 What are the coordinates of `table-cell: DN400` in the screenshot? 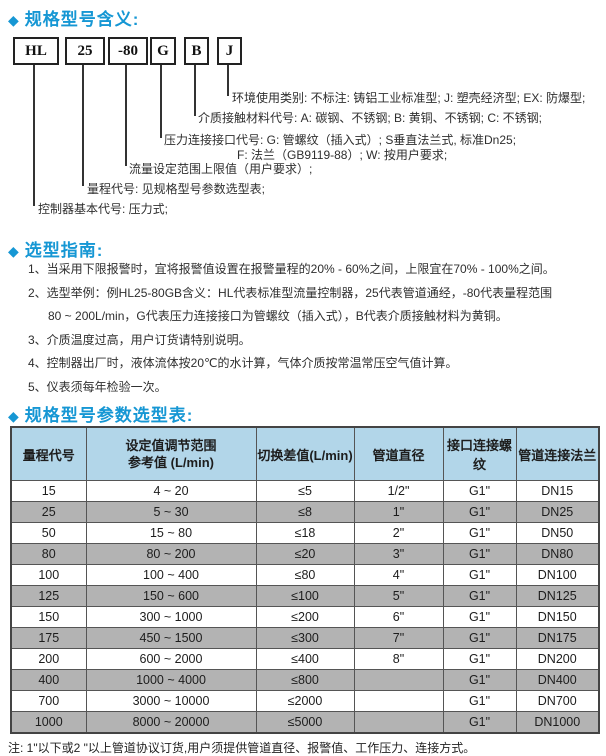 It's located at (557, 680).